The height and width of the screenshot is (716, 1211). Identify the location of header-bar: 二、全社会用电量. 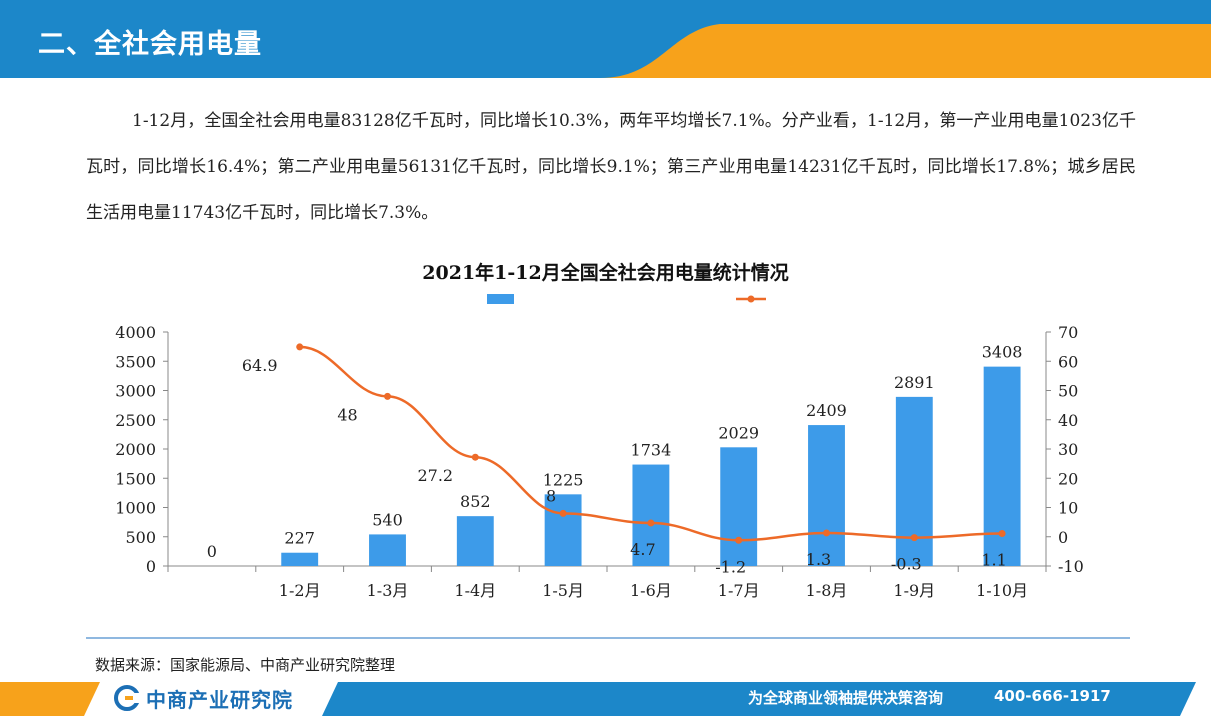
(605, 39).